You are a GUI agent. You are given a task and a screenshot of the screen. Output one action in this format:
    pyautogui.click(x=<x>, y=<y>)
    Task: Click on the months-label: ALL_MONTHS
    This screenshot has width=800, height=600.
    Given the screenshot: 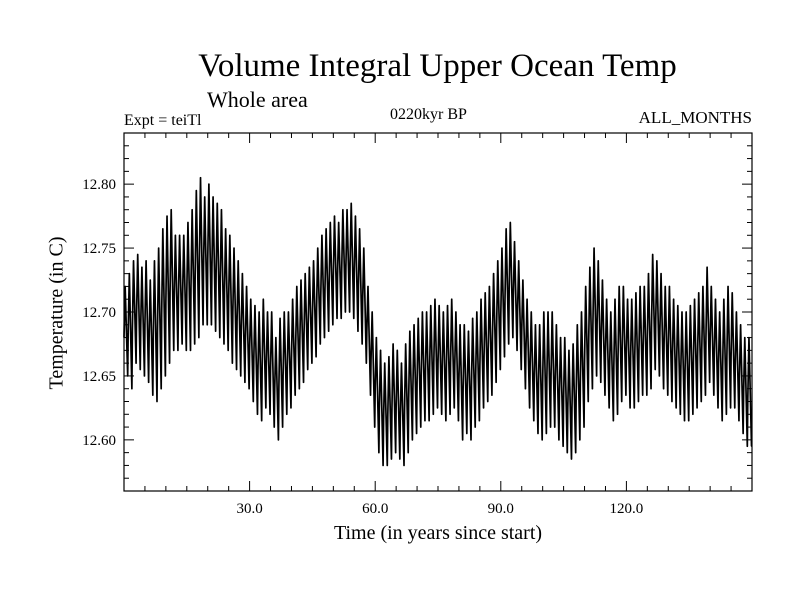 What is the action you would take?
    pyautogui.click(x=695, y=117)
    